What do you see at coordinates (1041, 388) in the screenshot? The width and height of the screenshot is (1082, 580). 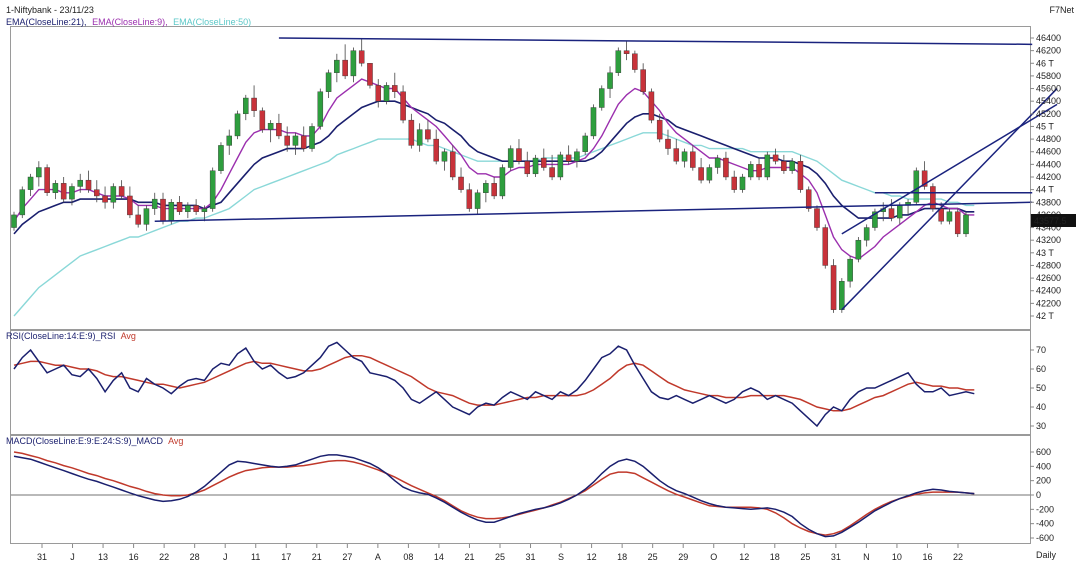 I see `rsi-tick-label: 50` at bounding box center [1041, 388].